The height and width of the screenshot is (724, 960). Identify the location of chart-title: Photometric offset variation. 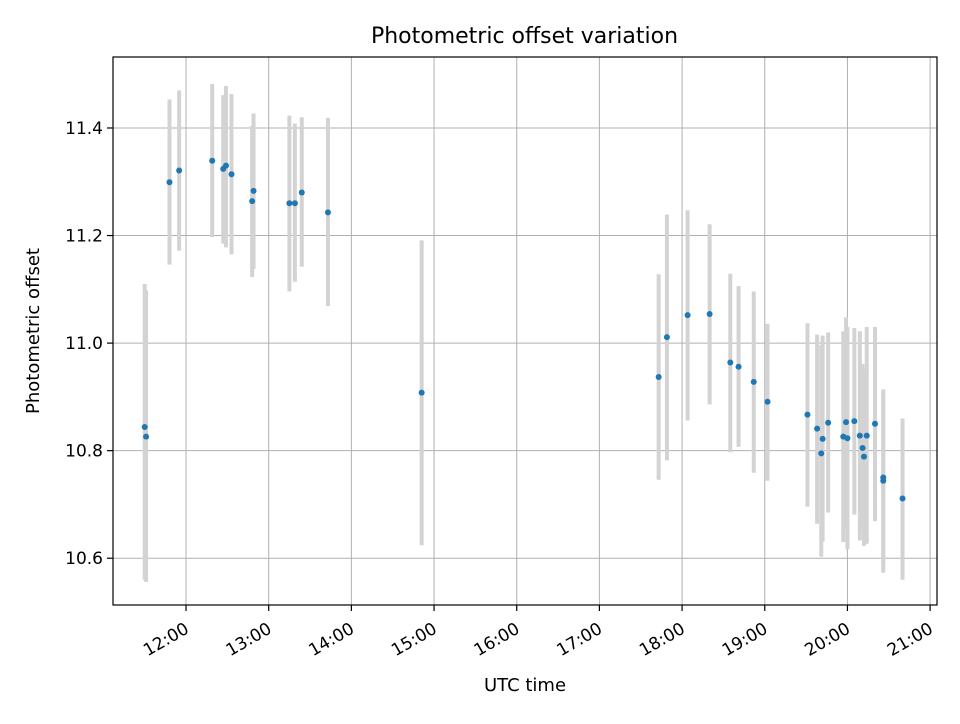
(524, 36).